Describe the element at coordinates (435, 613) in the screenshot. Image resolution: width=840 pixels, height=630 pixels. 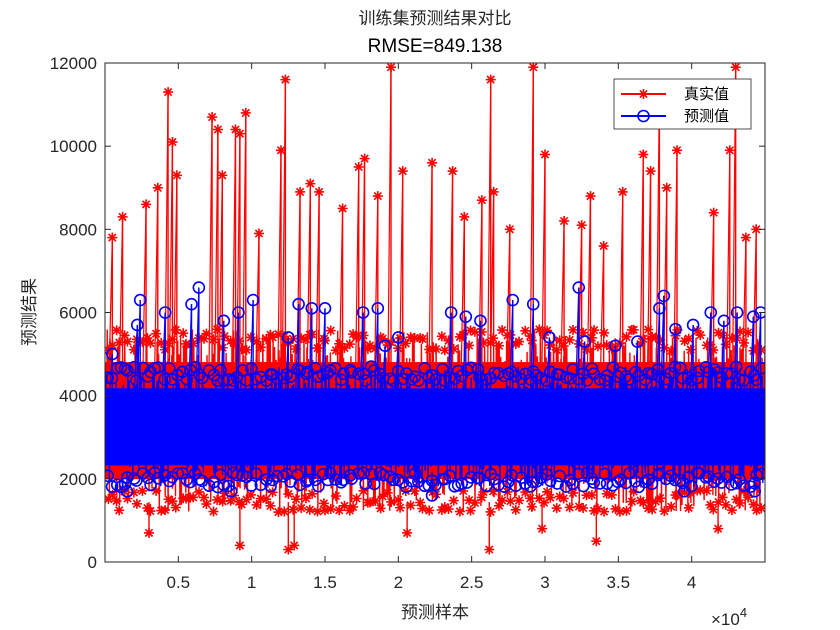
I see `x-axis-label: 预测样本` at that location.